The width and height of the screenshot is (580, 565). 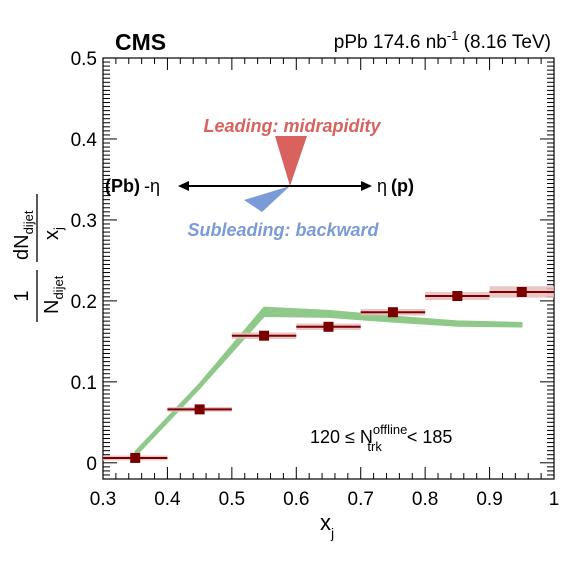 What do you see at coordinates (91, 464) in the screenshot?
I see `y-tick-label: 0` at bounding box center [91, 464].